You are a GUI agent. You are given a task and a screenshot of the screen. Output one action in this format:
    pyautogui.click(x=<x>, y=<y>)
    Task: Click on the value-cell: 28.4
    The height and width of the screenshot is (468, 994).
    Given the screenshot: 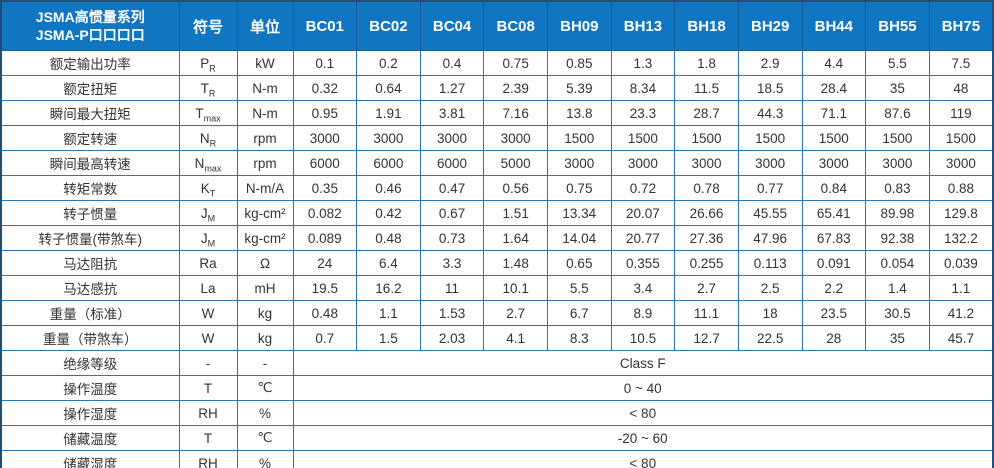 What is the action you would take?
    pyautogui.click(x=834, y=88)
    